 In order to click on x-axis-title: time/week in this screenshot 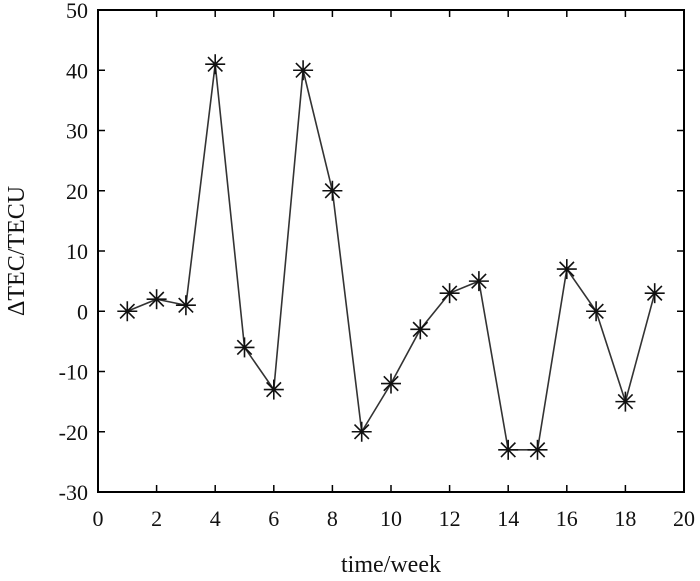, I will do `click(391, 565)`.